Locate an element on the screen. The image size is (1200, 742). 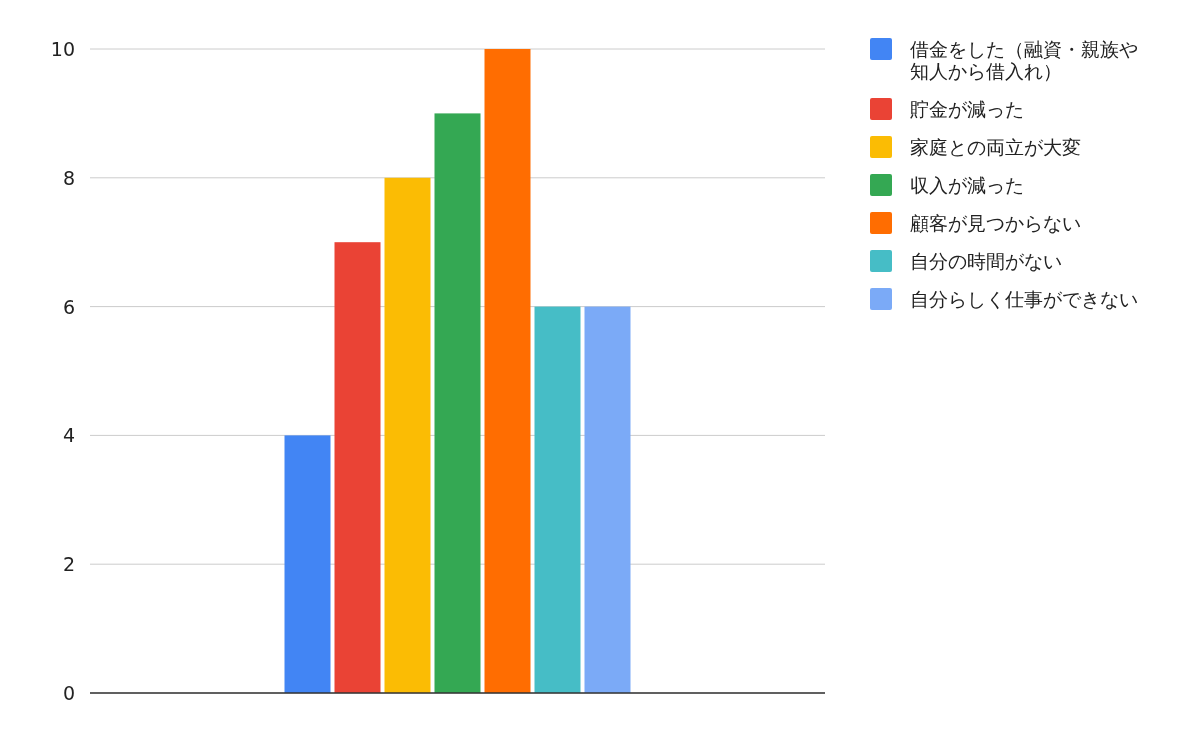
legend-label: 貯金が減った is located at coordinates (967, 109).